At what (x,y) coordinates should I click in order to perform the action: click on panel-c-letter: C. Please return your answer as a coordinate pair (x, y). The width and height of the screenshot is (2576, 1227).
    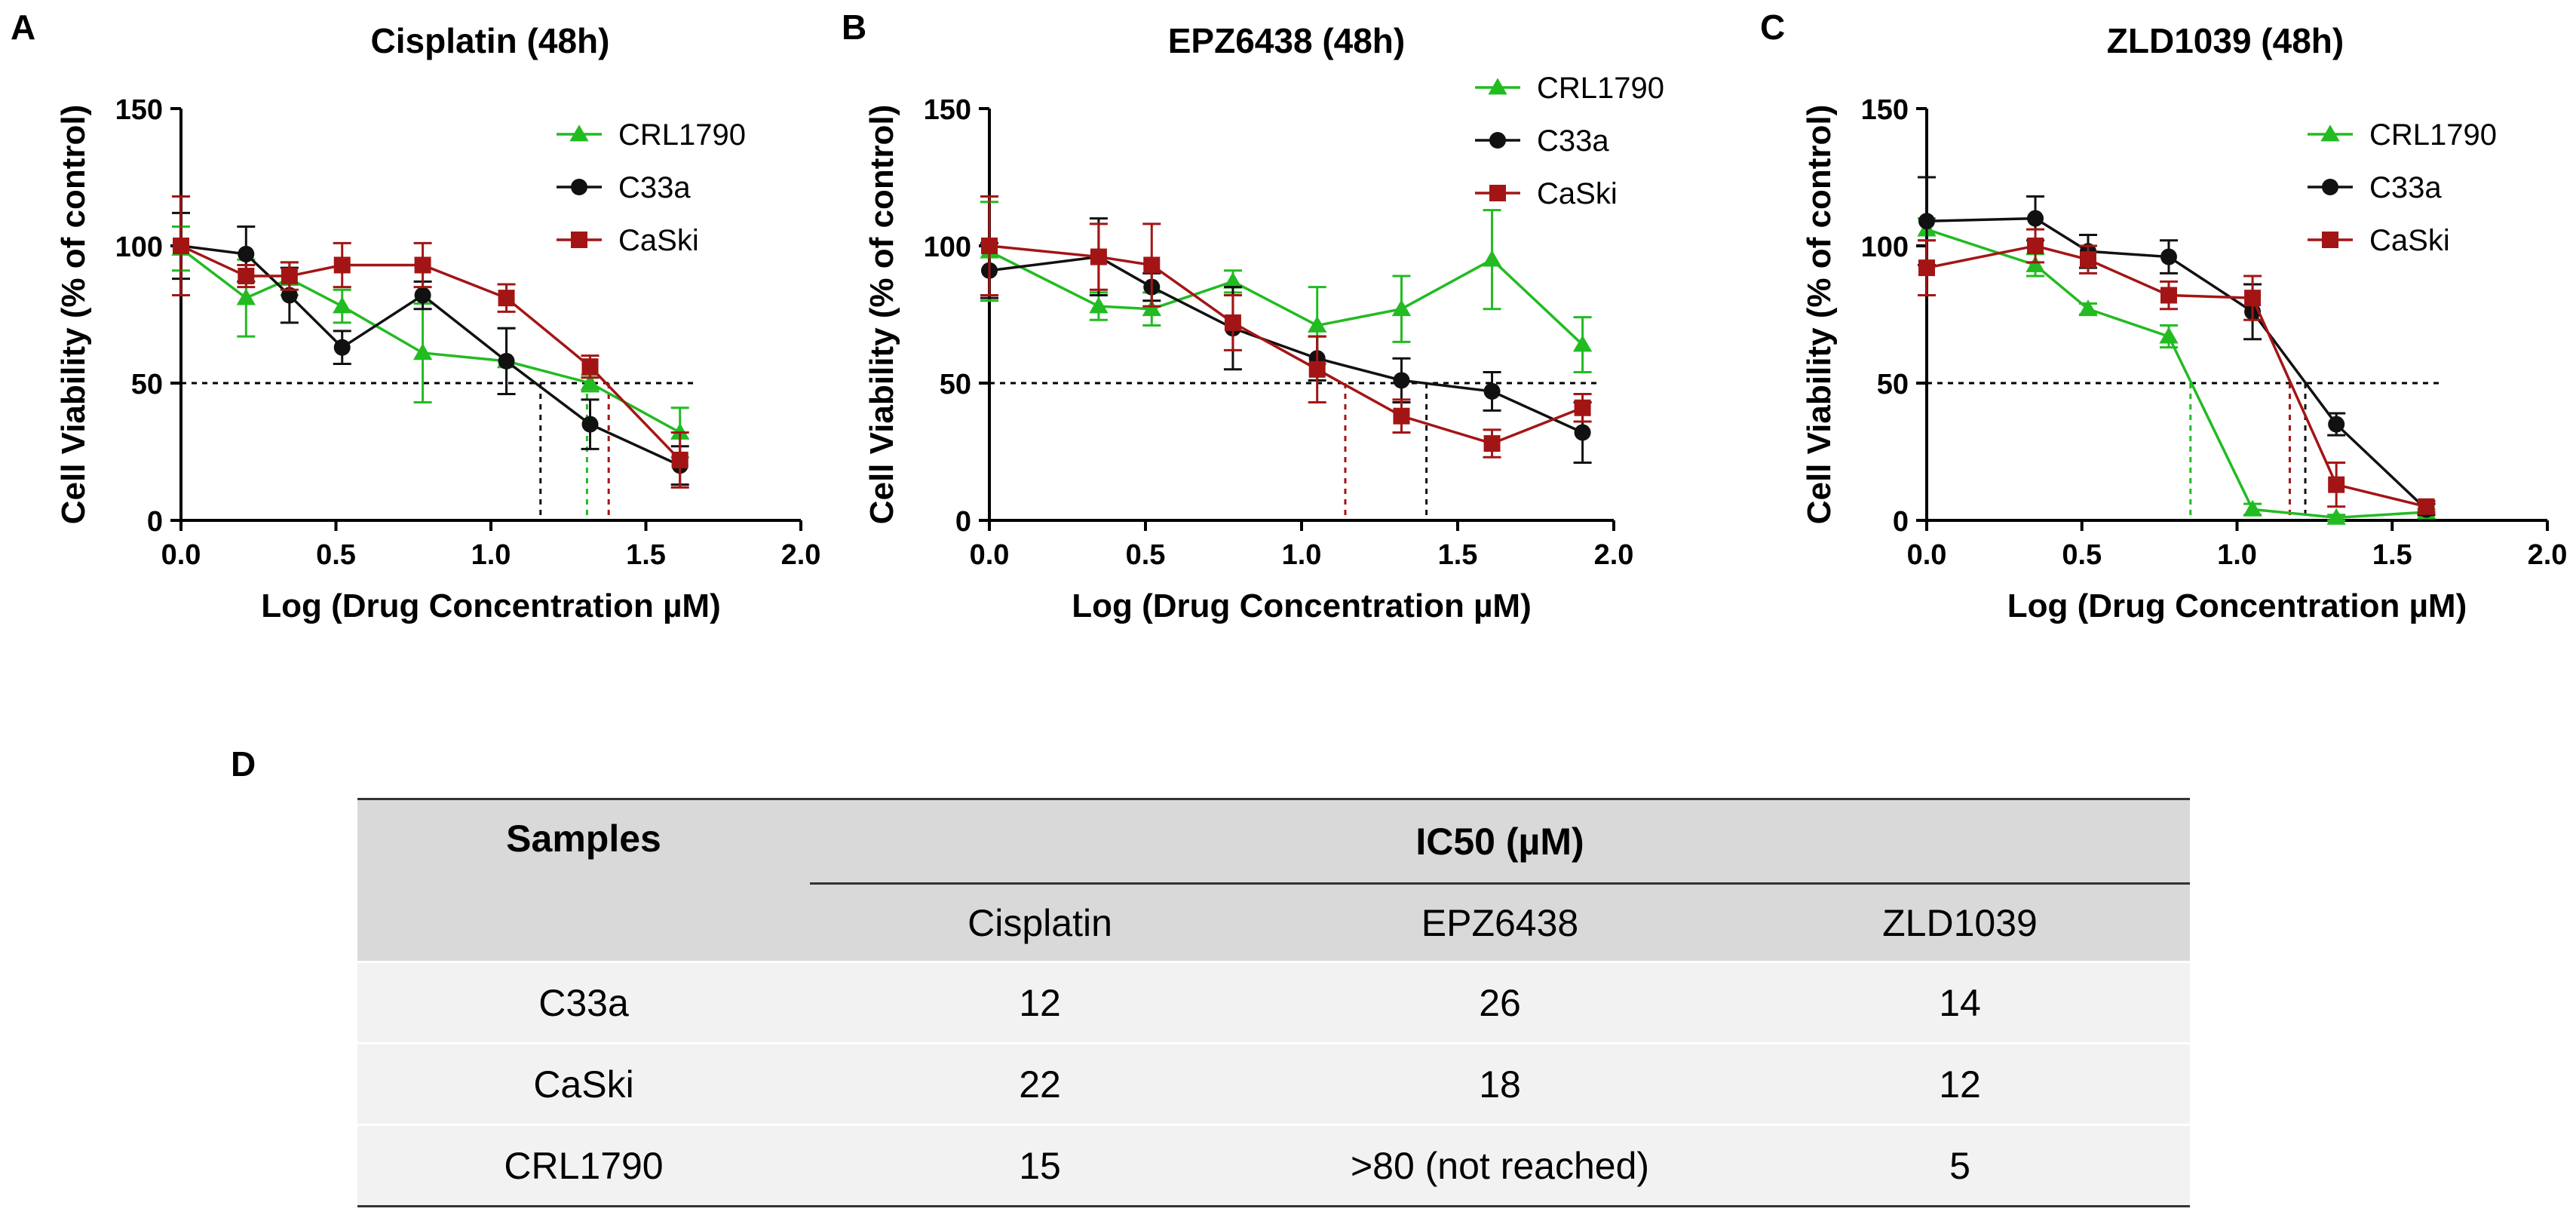
    Looking at the image, I should click on (1772, 27).